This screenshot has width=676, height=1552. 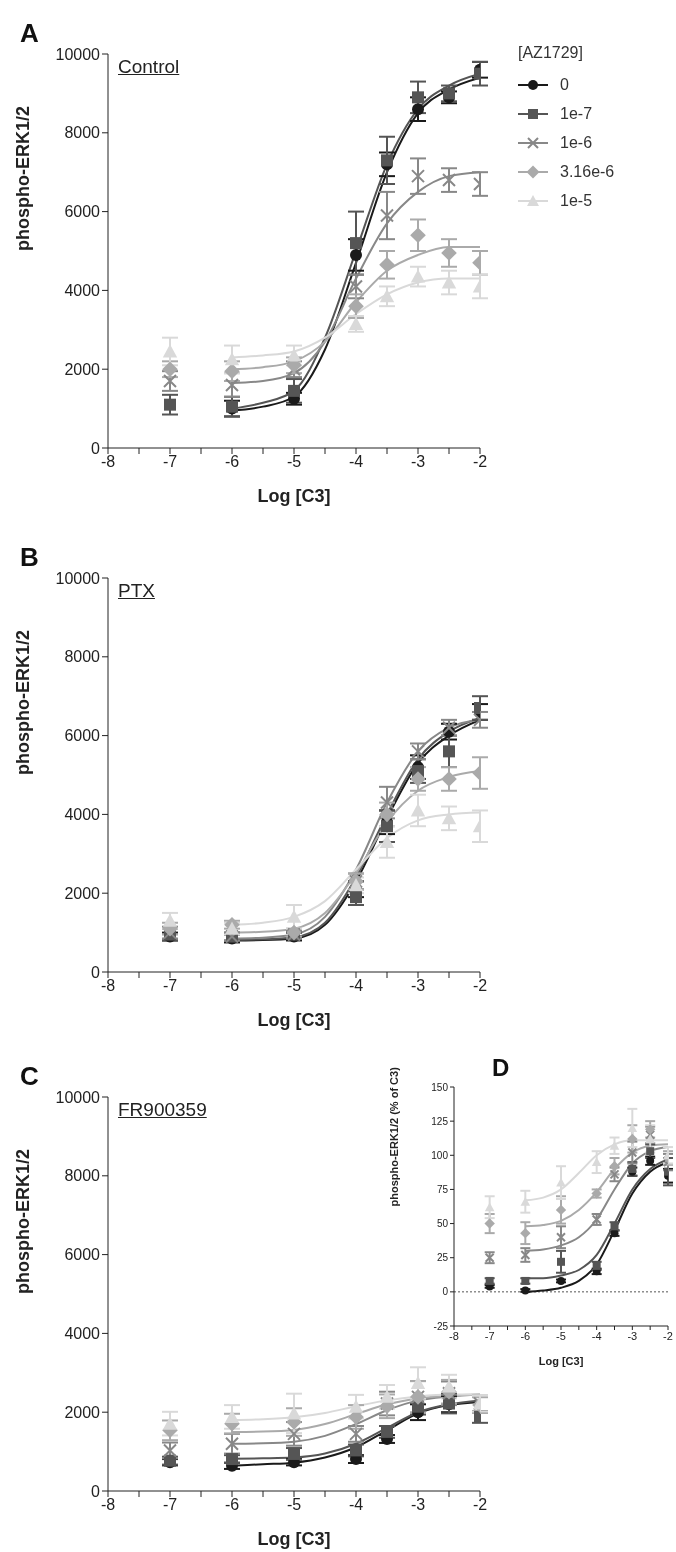 I want to click on y-tick-label: 50, so click(x=442, y=1224).